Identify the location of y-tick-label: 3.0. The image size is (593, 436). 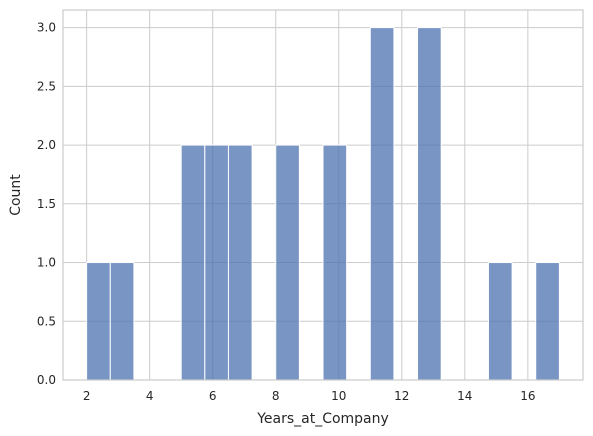
(46, 28).